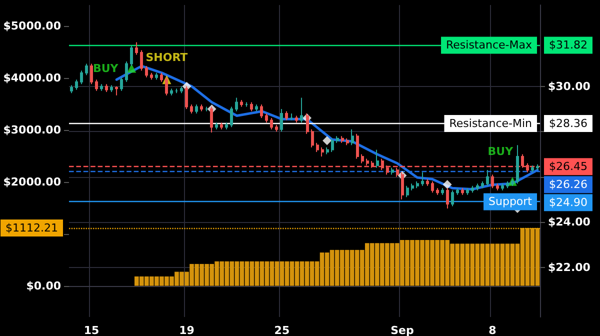 The image size is (600, 336). Describe the element at coordinates (492, 330) in the screenshot. I see `x-tick-label: 8` at that location.